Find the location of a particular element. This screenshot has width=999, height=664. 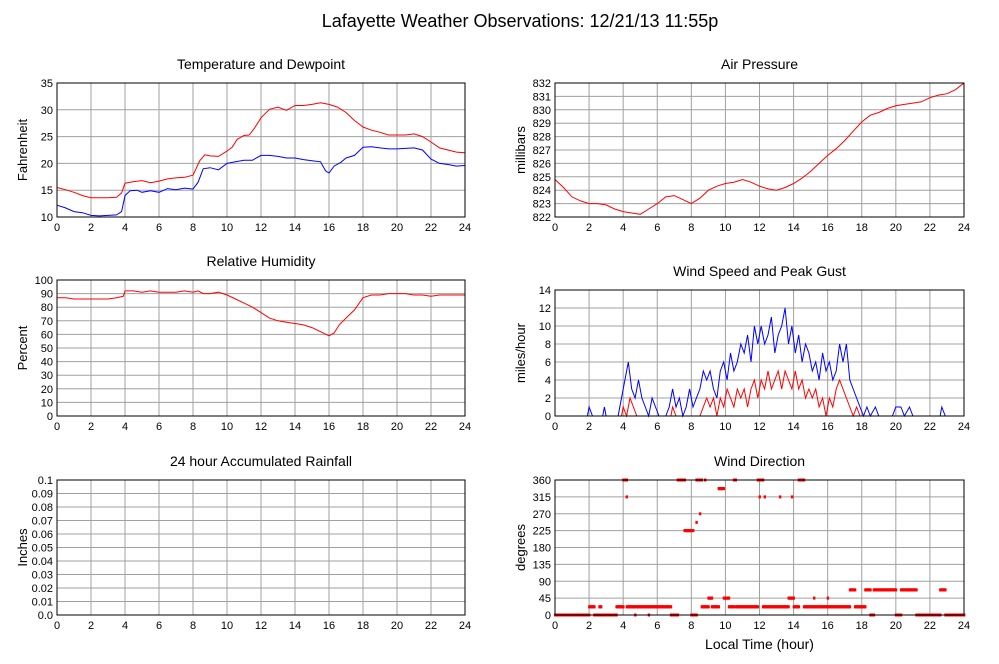

y-tick-label: 830 is located at coordinates (542, 111).